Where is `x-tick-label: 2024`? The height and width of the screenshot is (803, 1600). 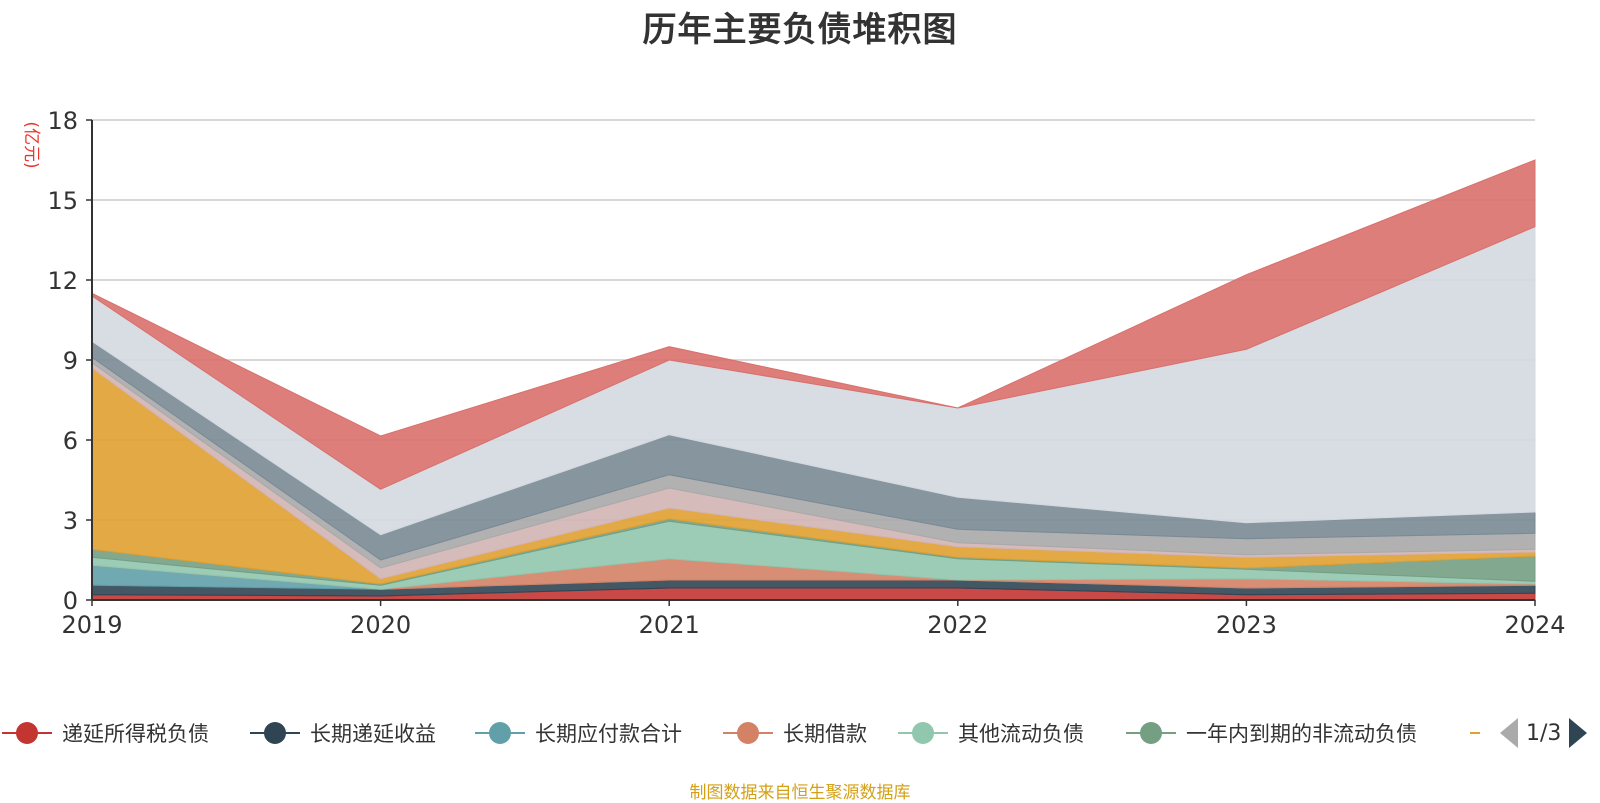 x-tick-label: 2024 is located at coordinates (1534, 625).